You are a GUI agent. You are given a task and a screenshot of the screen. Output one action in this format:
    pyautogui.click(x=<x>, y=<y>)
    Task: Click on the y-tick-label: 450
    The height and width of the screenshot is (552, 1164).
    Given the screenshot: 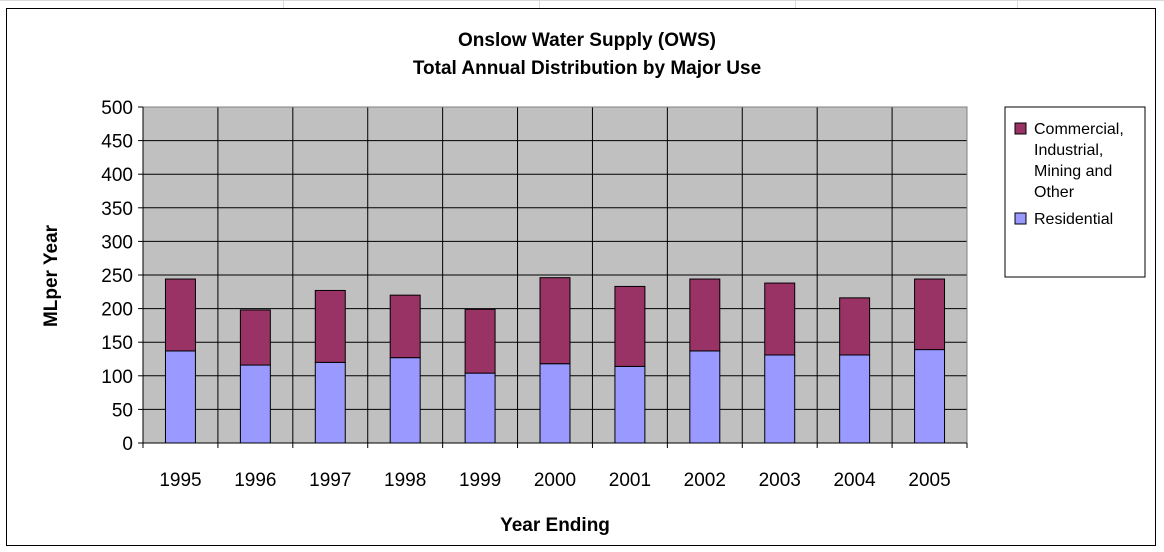 What is the action you would take?
    pyautogui.click(x=117, y=142)
    